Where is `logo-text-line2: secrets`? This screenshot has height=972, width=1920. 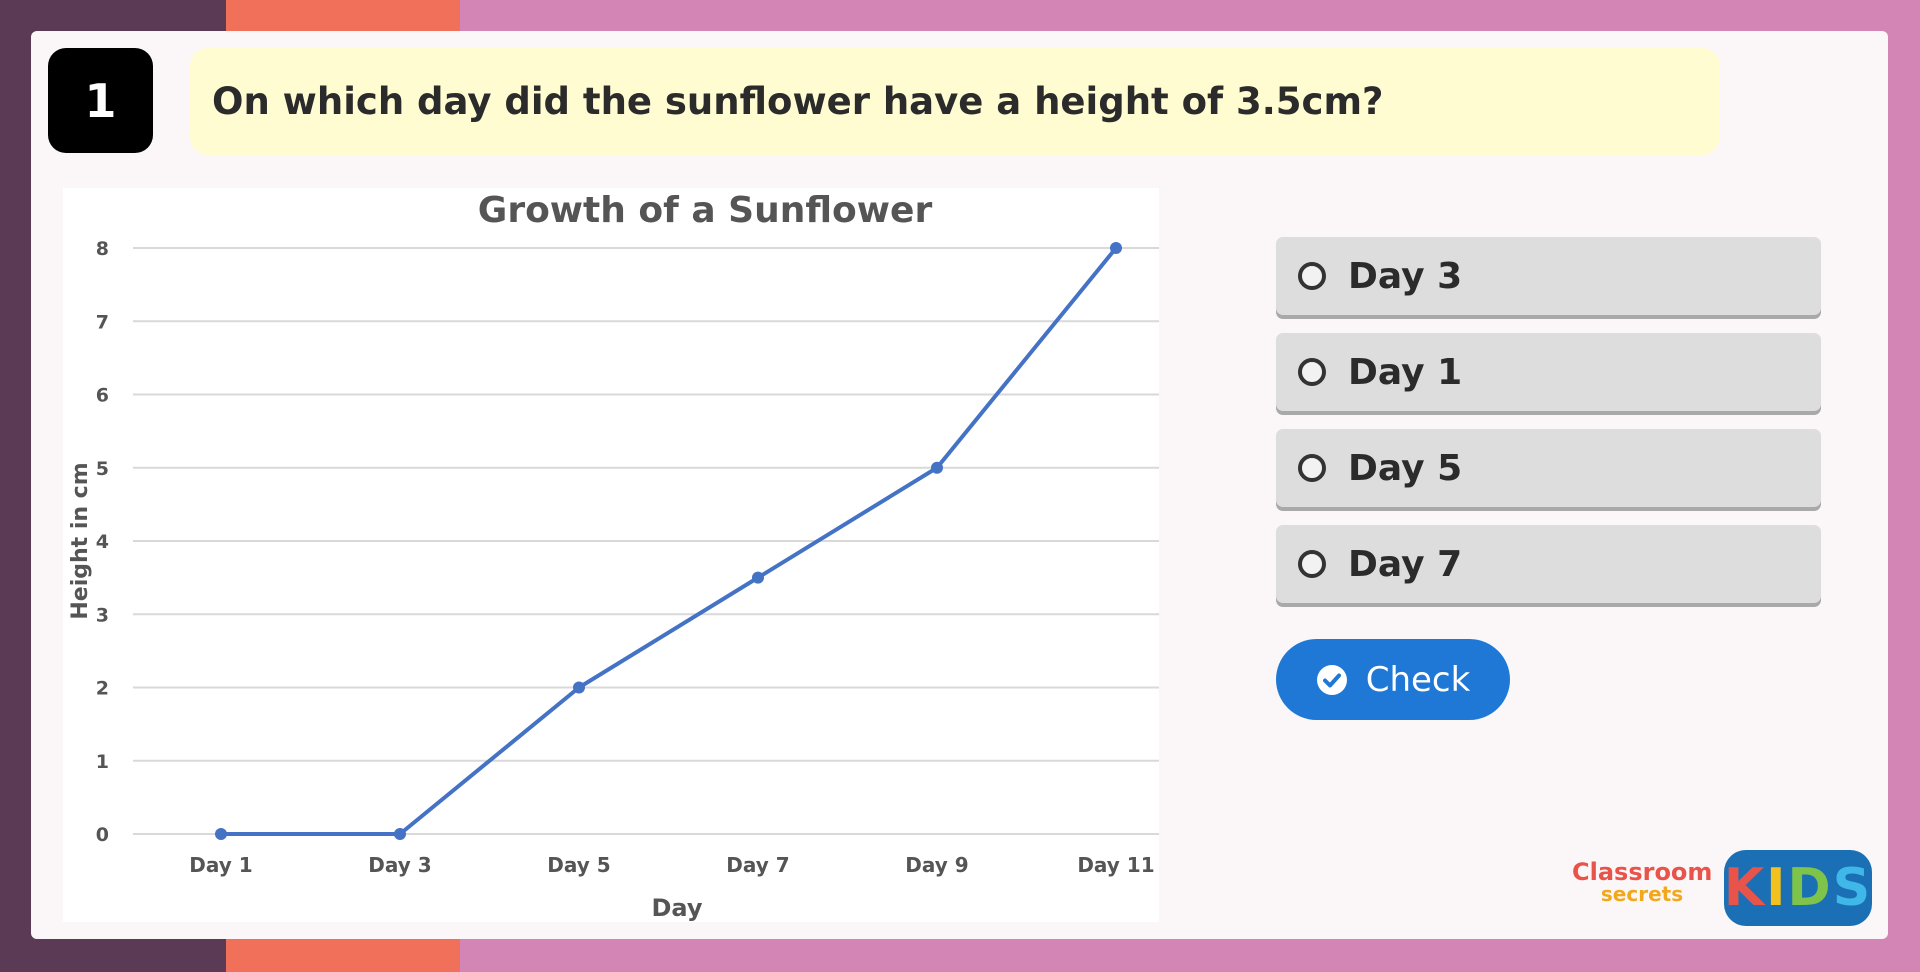 logo-text-line2: secrets is located at coordinates (1642, 894).